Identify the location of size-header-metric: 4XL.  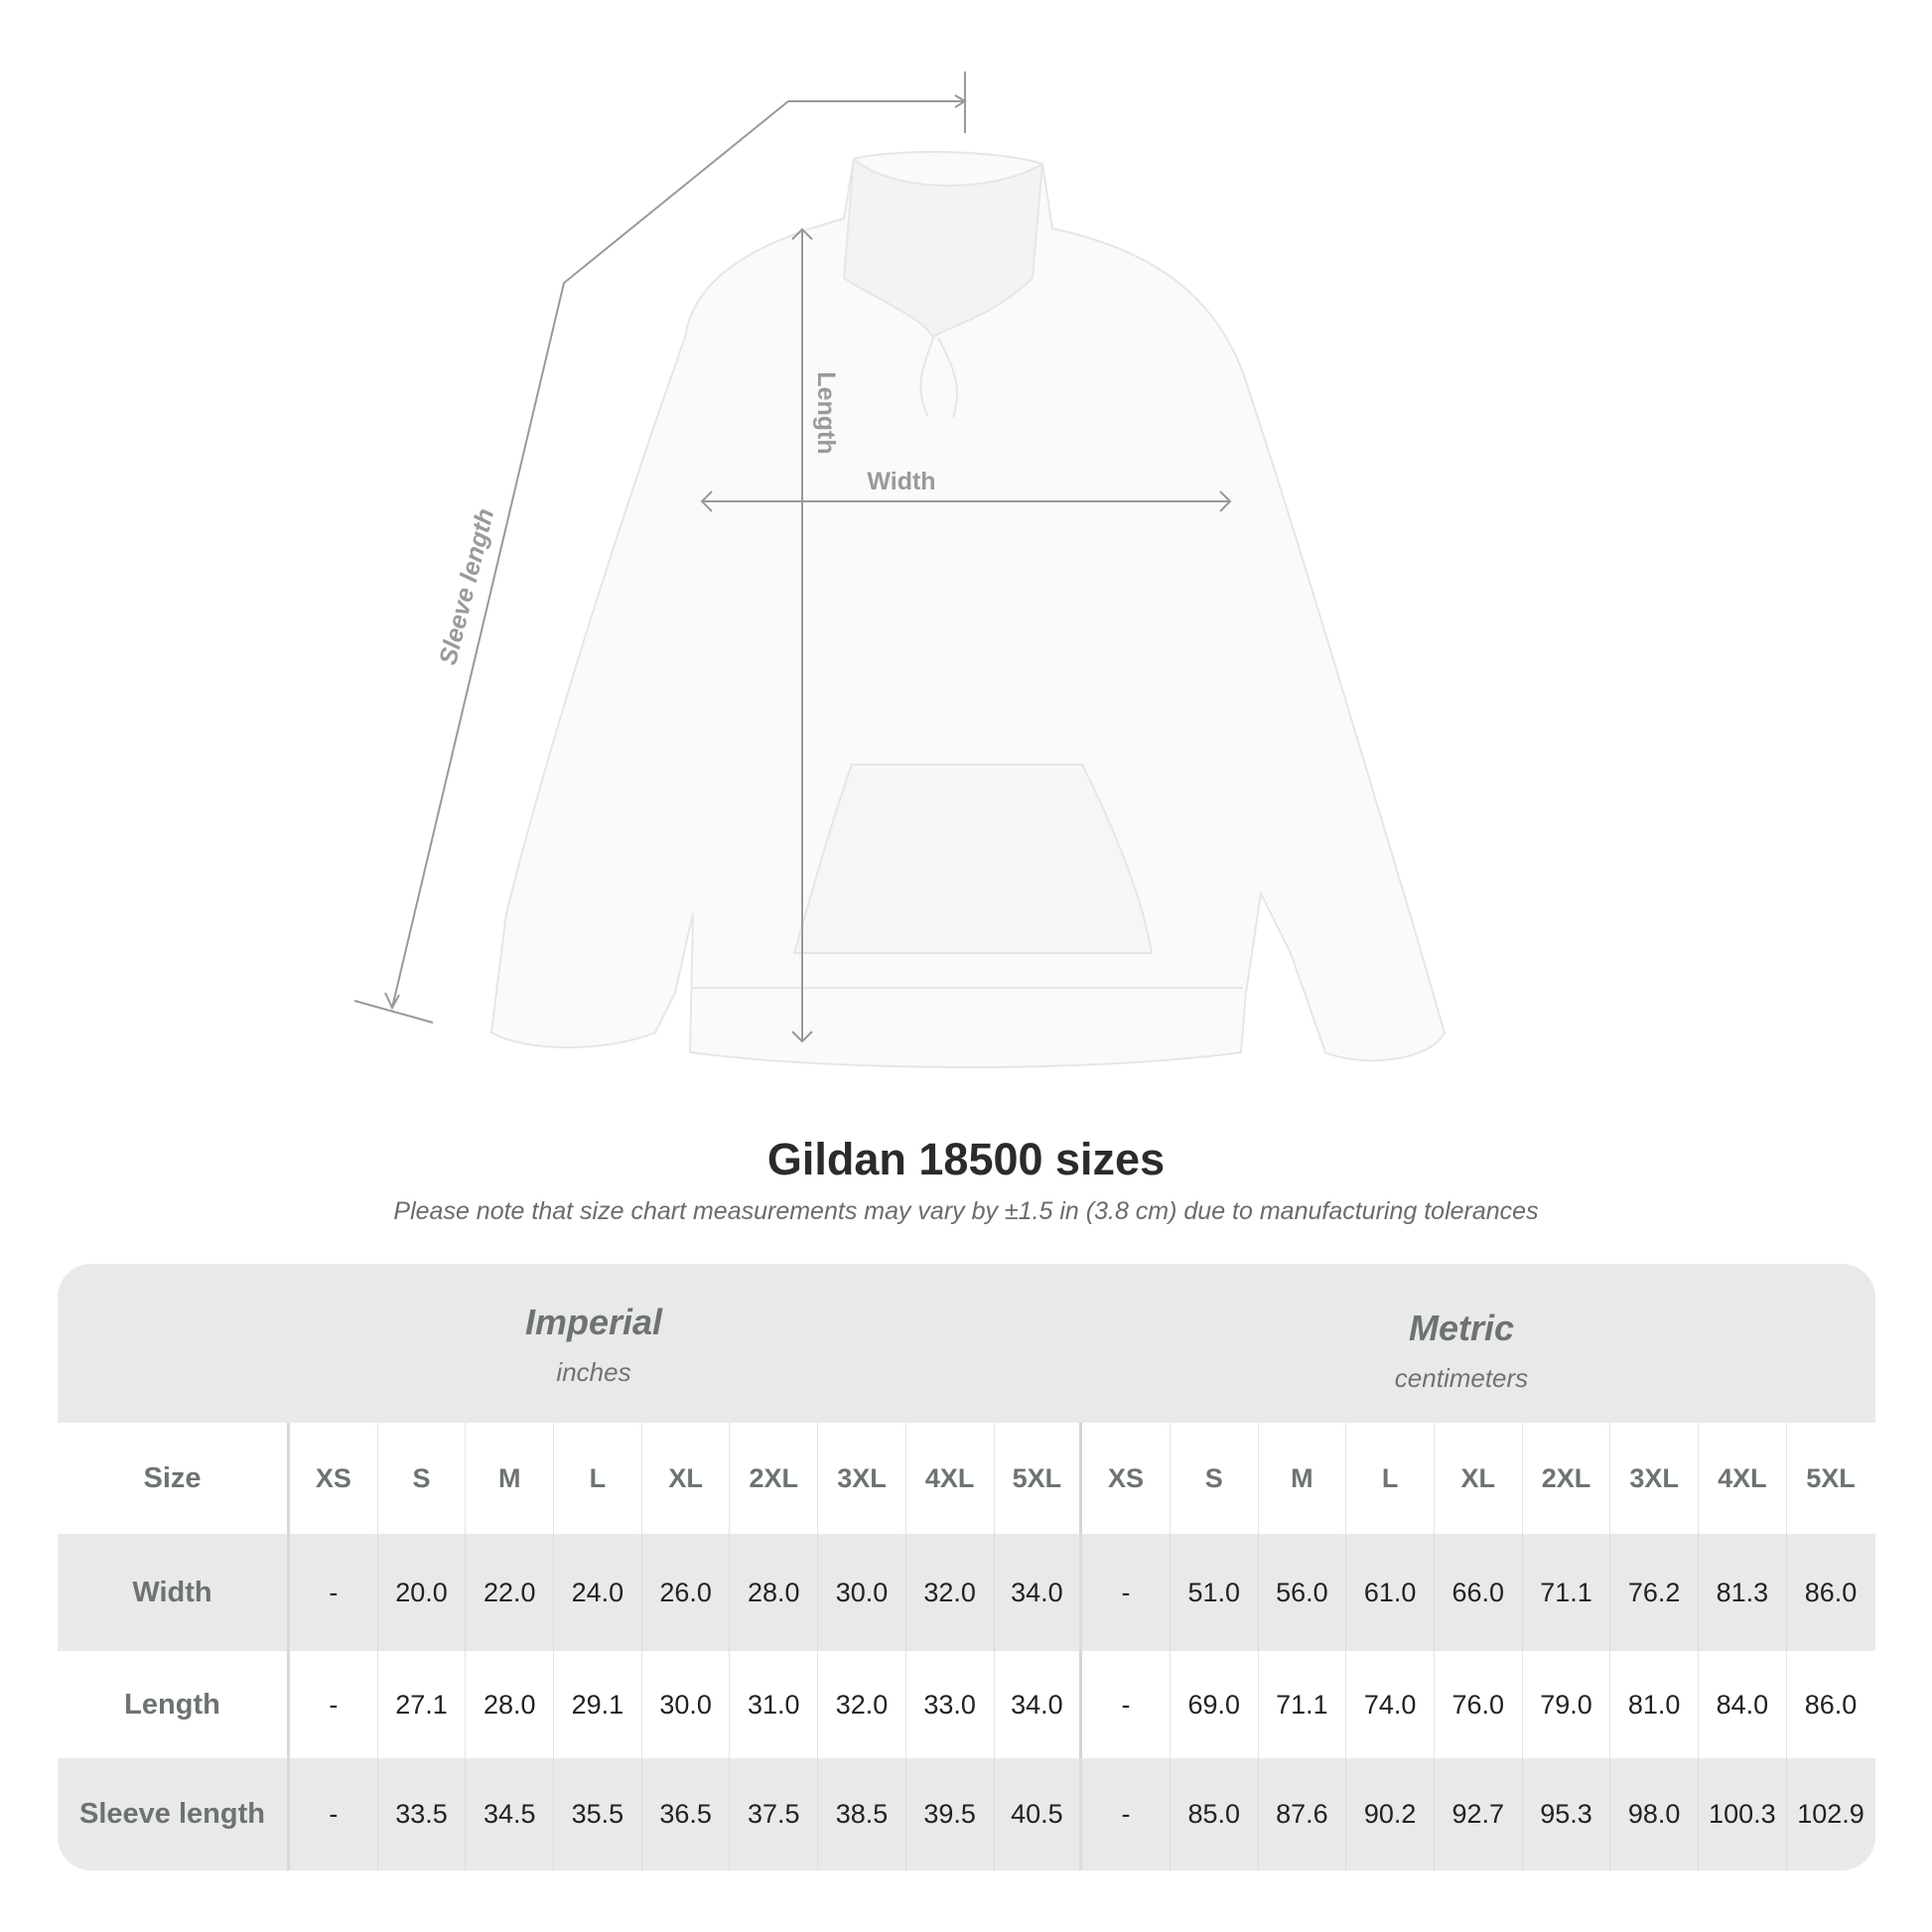
(1743, 1478).